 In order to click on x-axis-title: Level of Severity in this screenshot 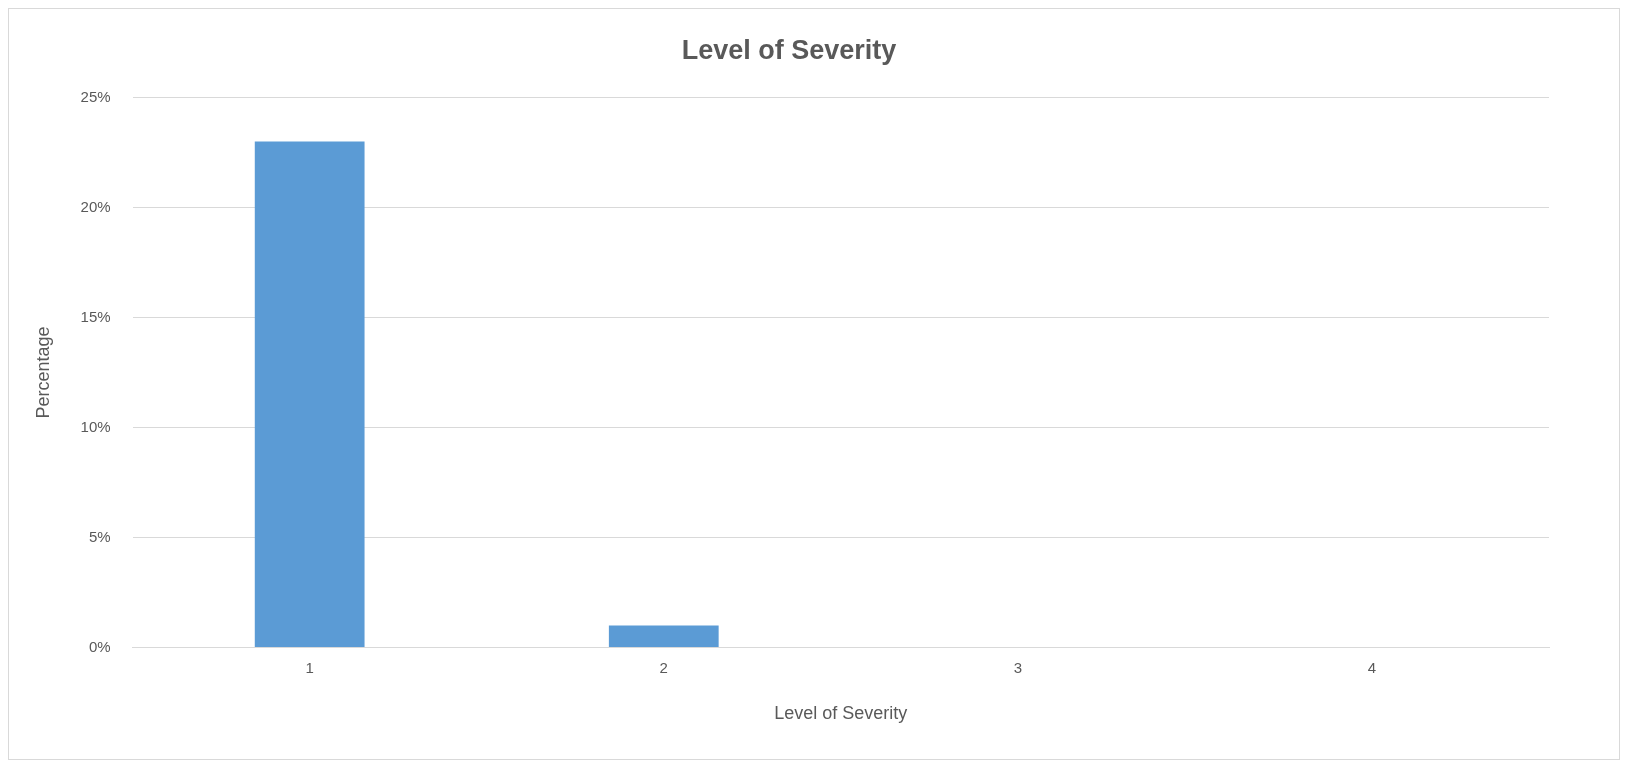, I will do `click(841, 713)`.